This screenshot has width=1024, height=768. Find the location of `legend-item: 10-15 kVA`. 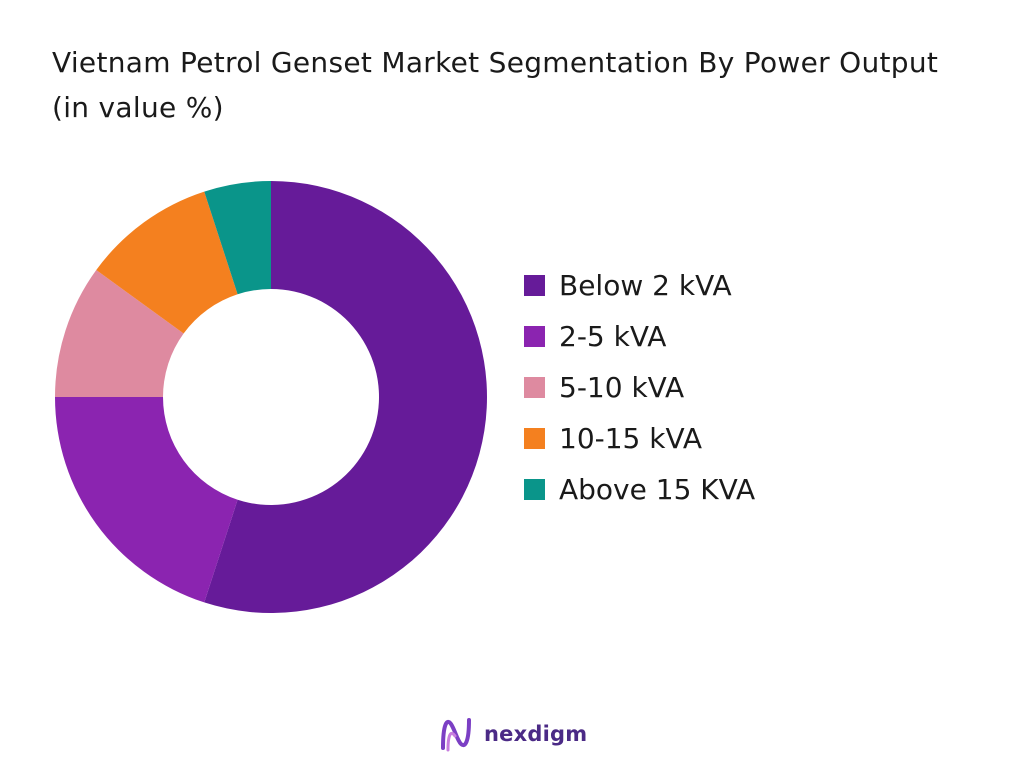

legend-item: 10-15 kVA is located at coordinates (639, 438).